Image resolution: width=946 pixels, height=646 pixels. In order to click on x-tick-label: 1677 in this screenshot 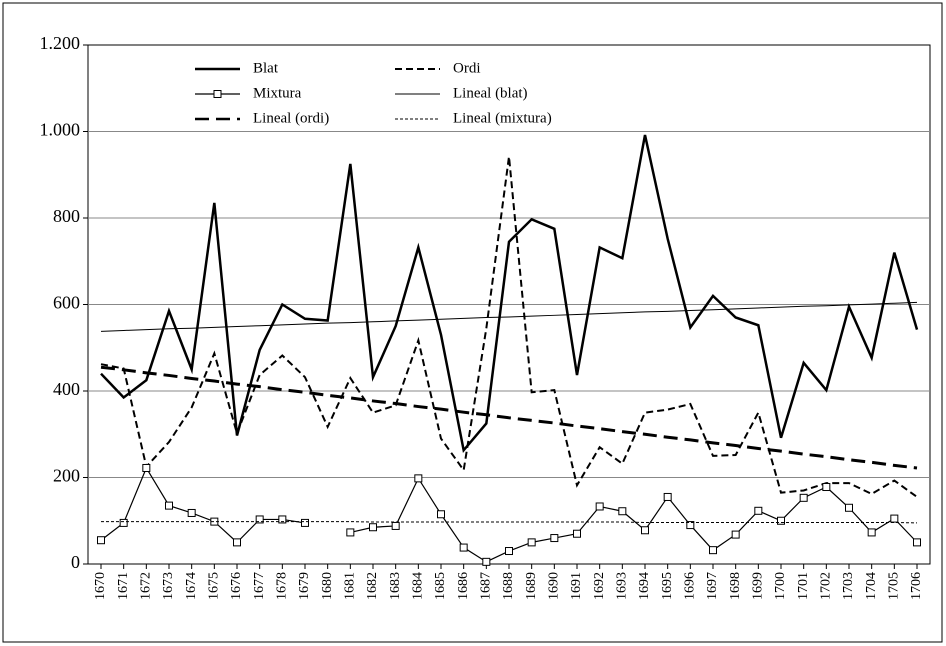, I will do `click(259, 586)`.